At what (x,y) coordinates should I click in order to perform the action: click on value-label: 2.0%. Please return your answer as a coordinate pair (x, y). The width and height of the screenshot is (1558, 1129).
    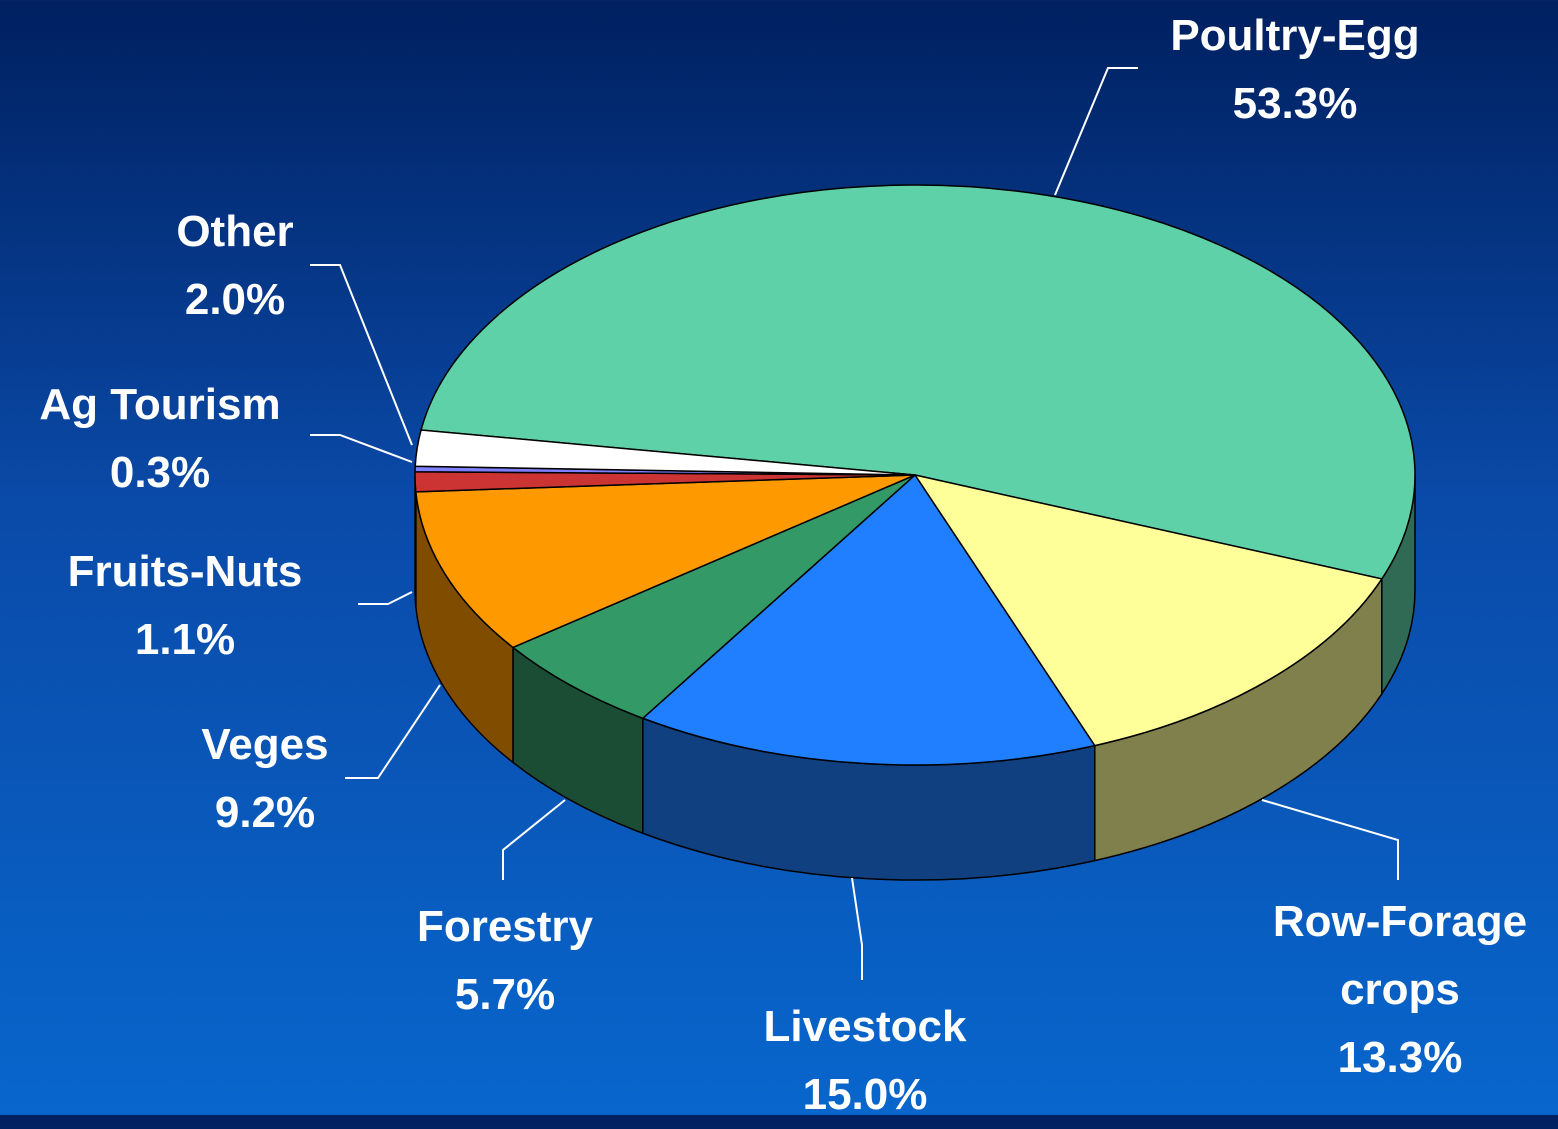
    Looking at the image, I should click on (235, 299).